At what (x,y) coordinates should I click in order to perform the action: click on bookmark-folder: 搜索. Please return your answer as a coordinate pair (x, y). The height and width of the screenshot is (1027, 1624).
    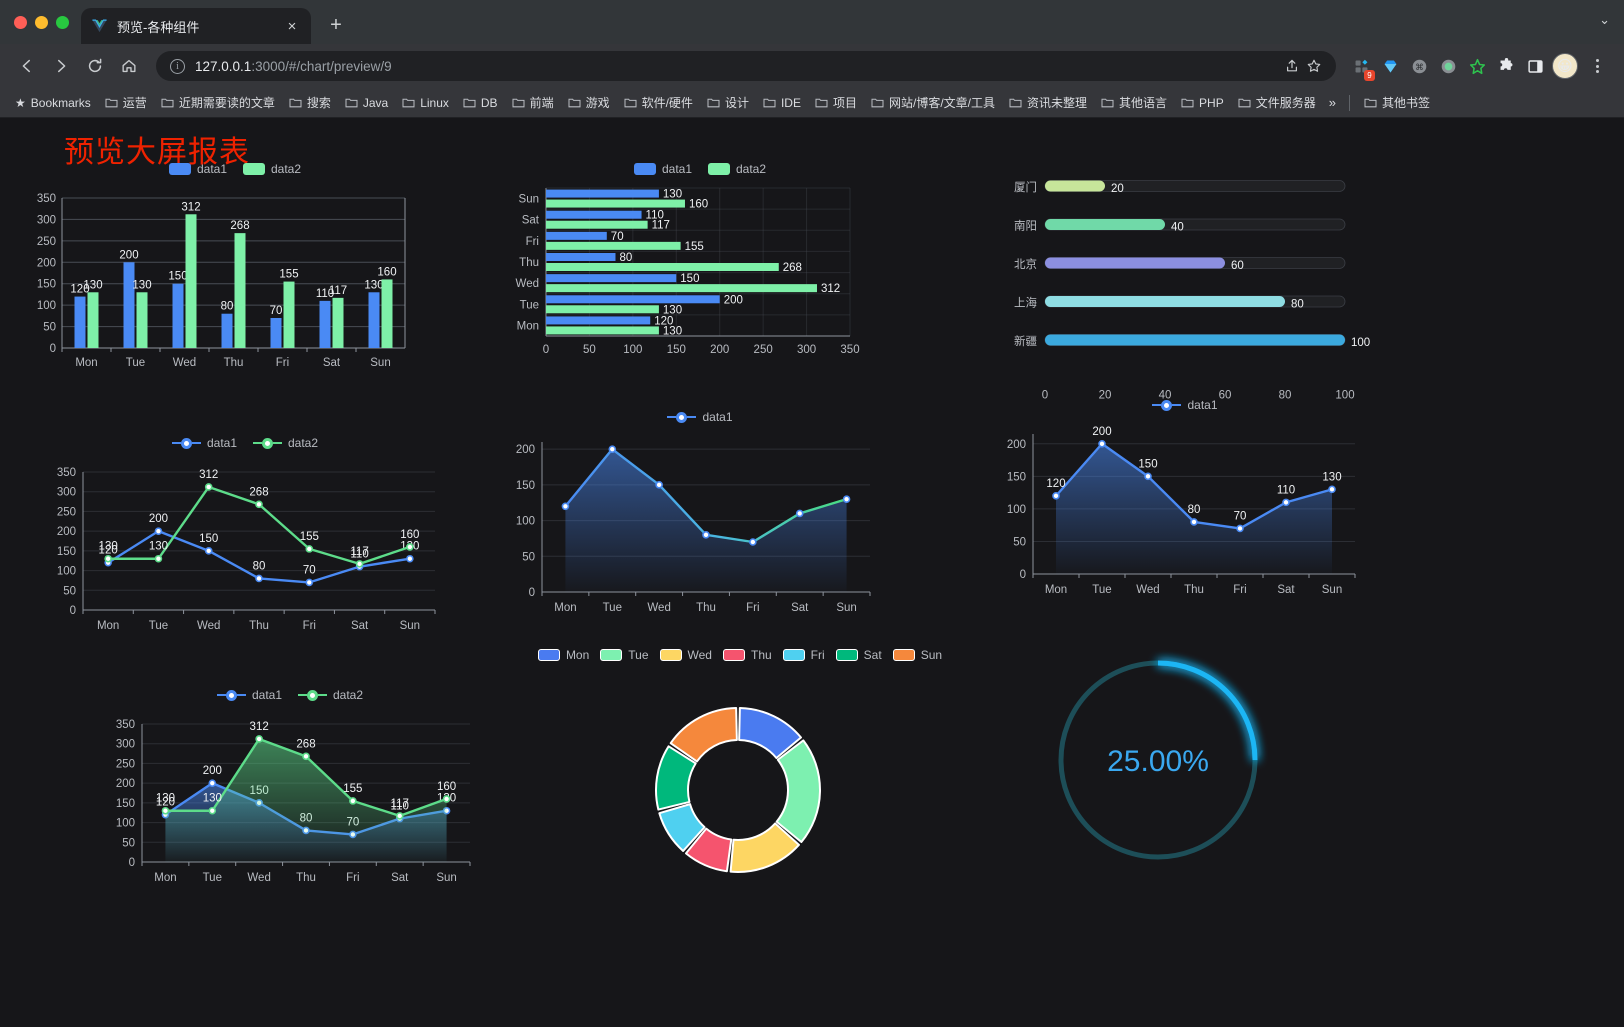
    Looking at the image, I should click on (310, 102).